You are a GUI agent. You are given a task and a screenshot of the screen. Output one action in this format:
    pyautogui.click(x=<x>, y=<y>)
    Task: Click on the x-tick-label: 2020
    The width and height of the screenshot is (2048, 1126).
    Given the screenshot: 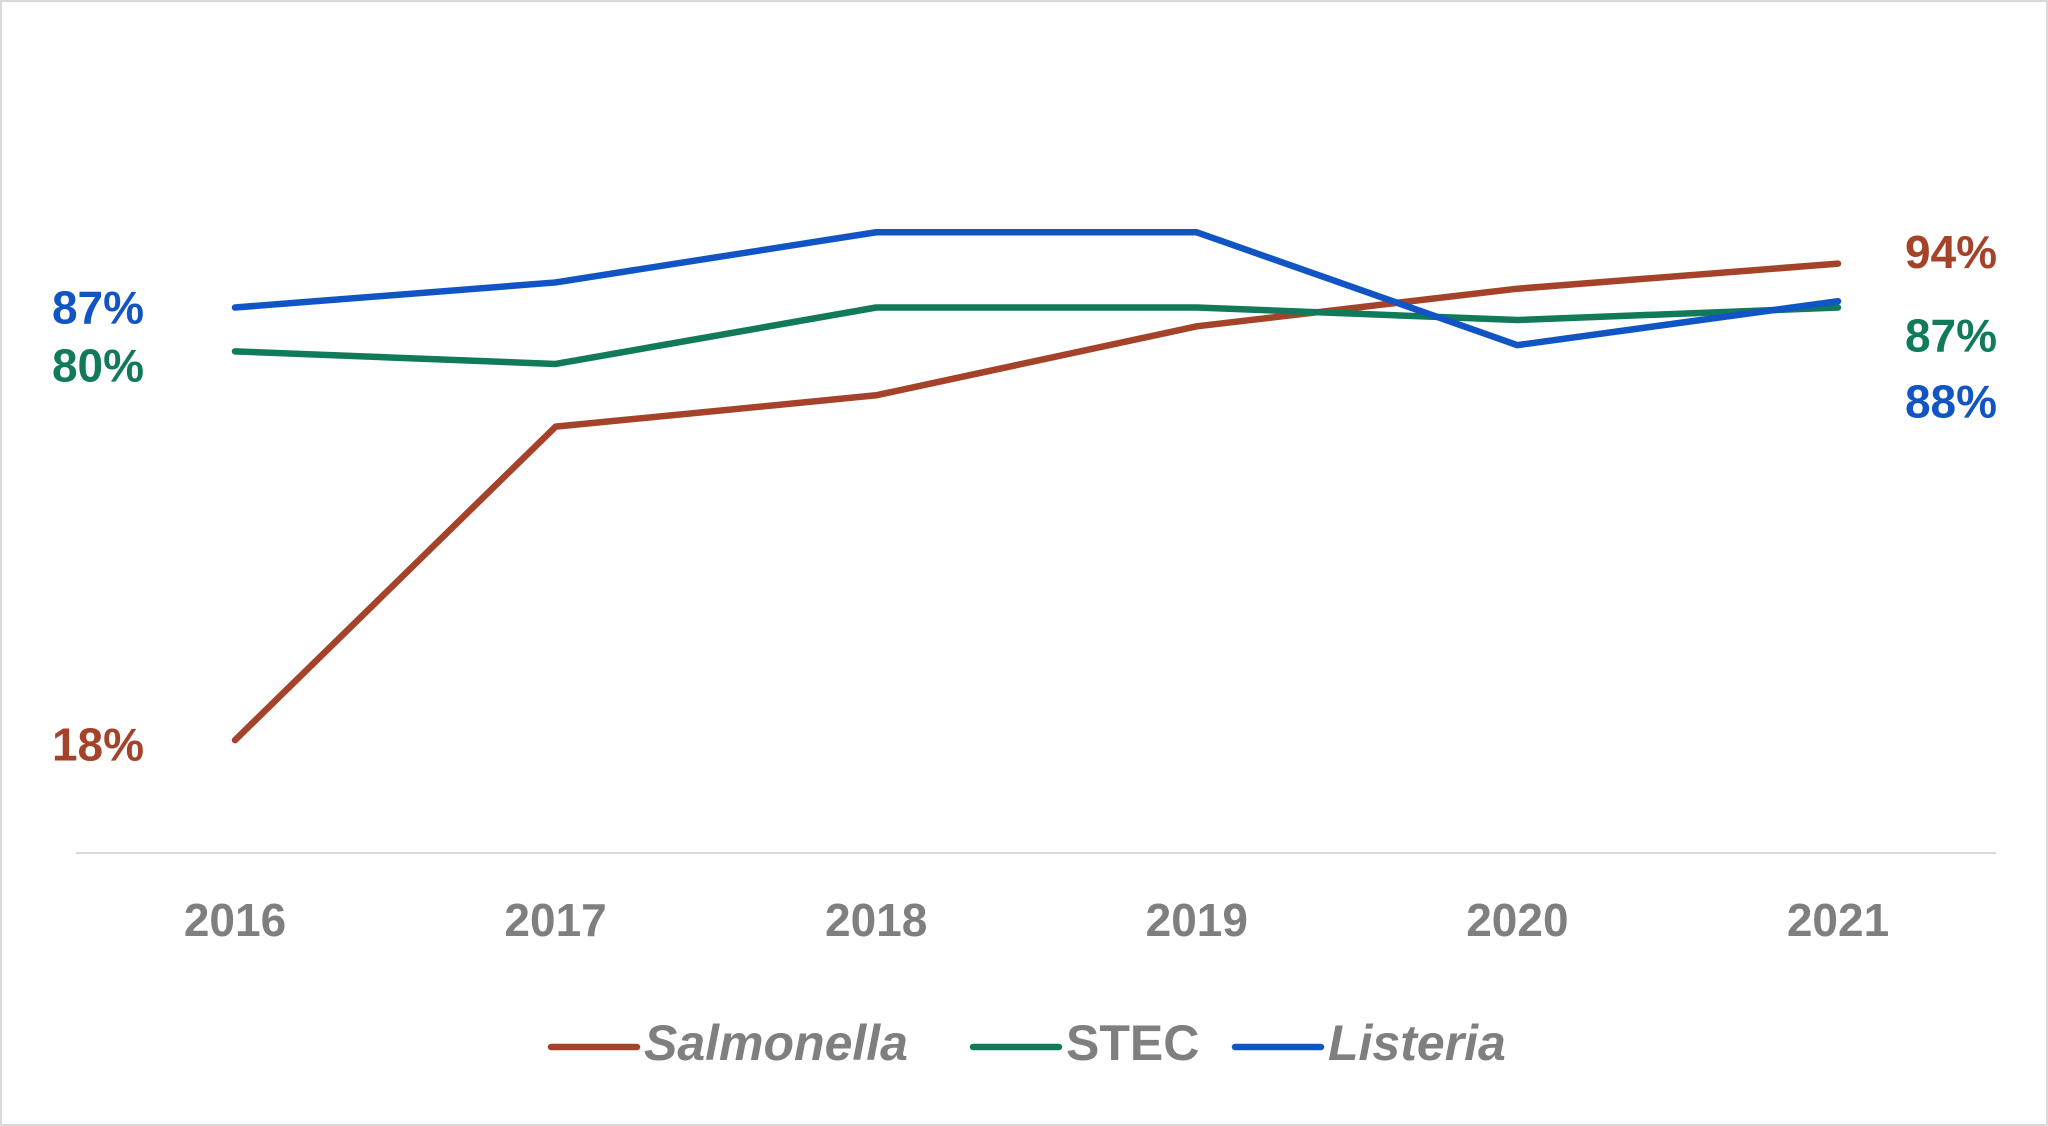 What is the action you would take?
    pyautogui.click(x=1517, y=920)
    